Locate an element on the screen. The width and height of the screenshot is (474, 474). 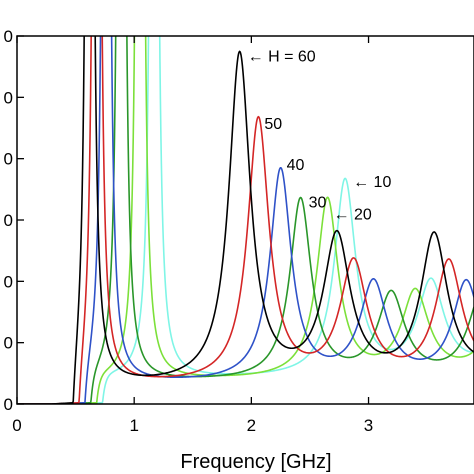
annotation-h60: ← H = 60 is located at coordinates (282, 56).